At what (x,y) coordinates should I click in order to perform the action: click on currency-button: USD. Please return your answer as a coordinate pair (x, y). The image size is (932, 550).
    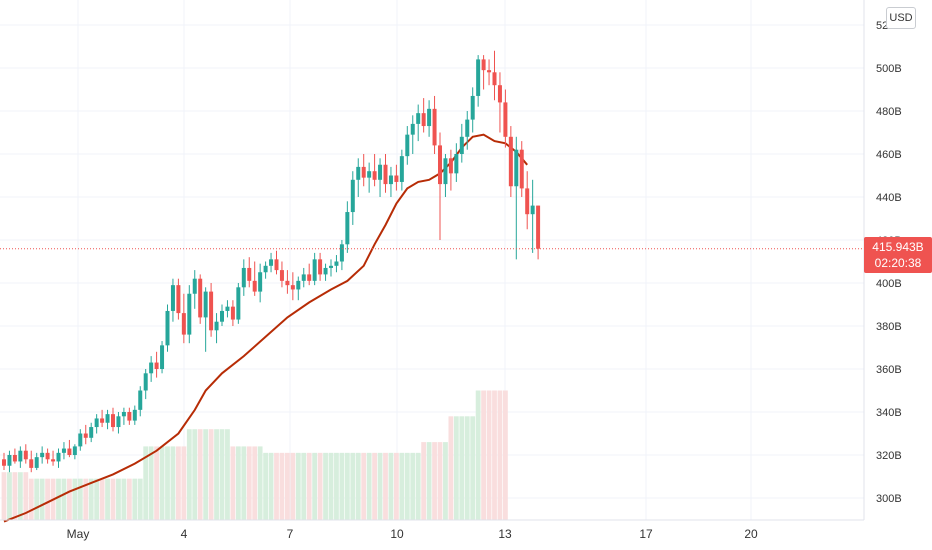
    Looking at the image, I should click on (901, 18).